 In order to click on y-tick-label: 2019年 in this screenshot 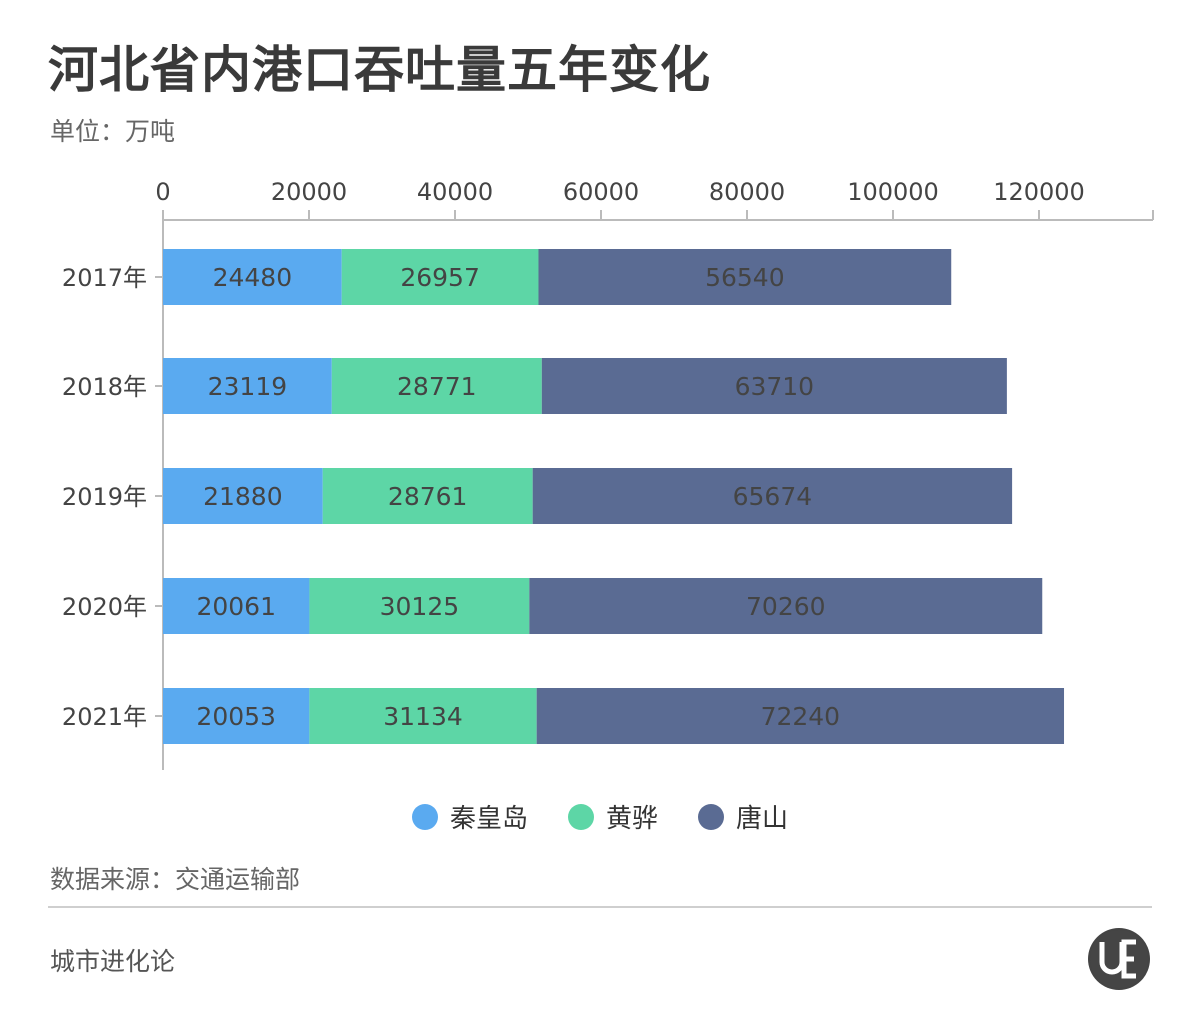, I will do `click(104, 497)`.